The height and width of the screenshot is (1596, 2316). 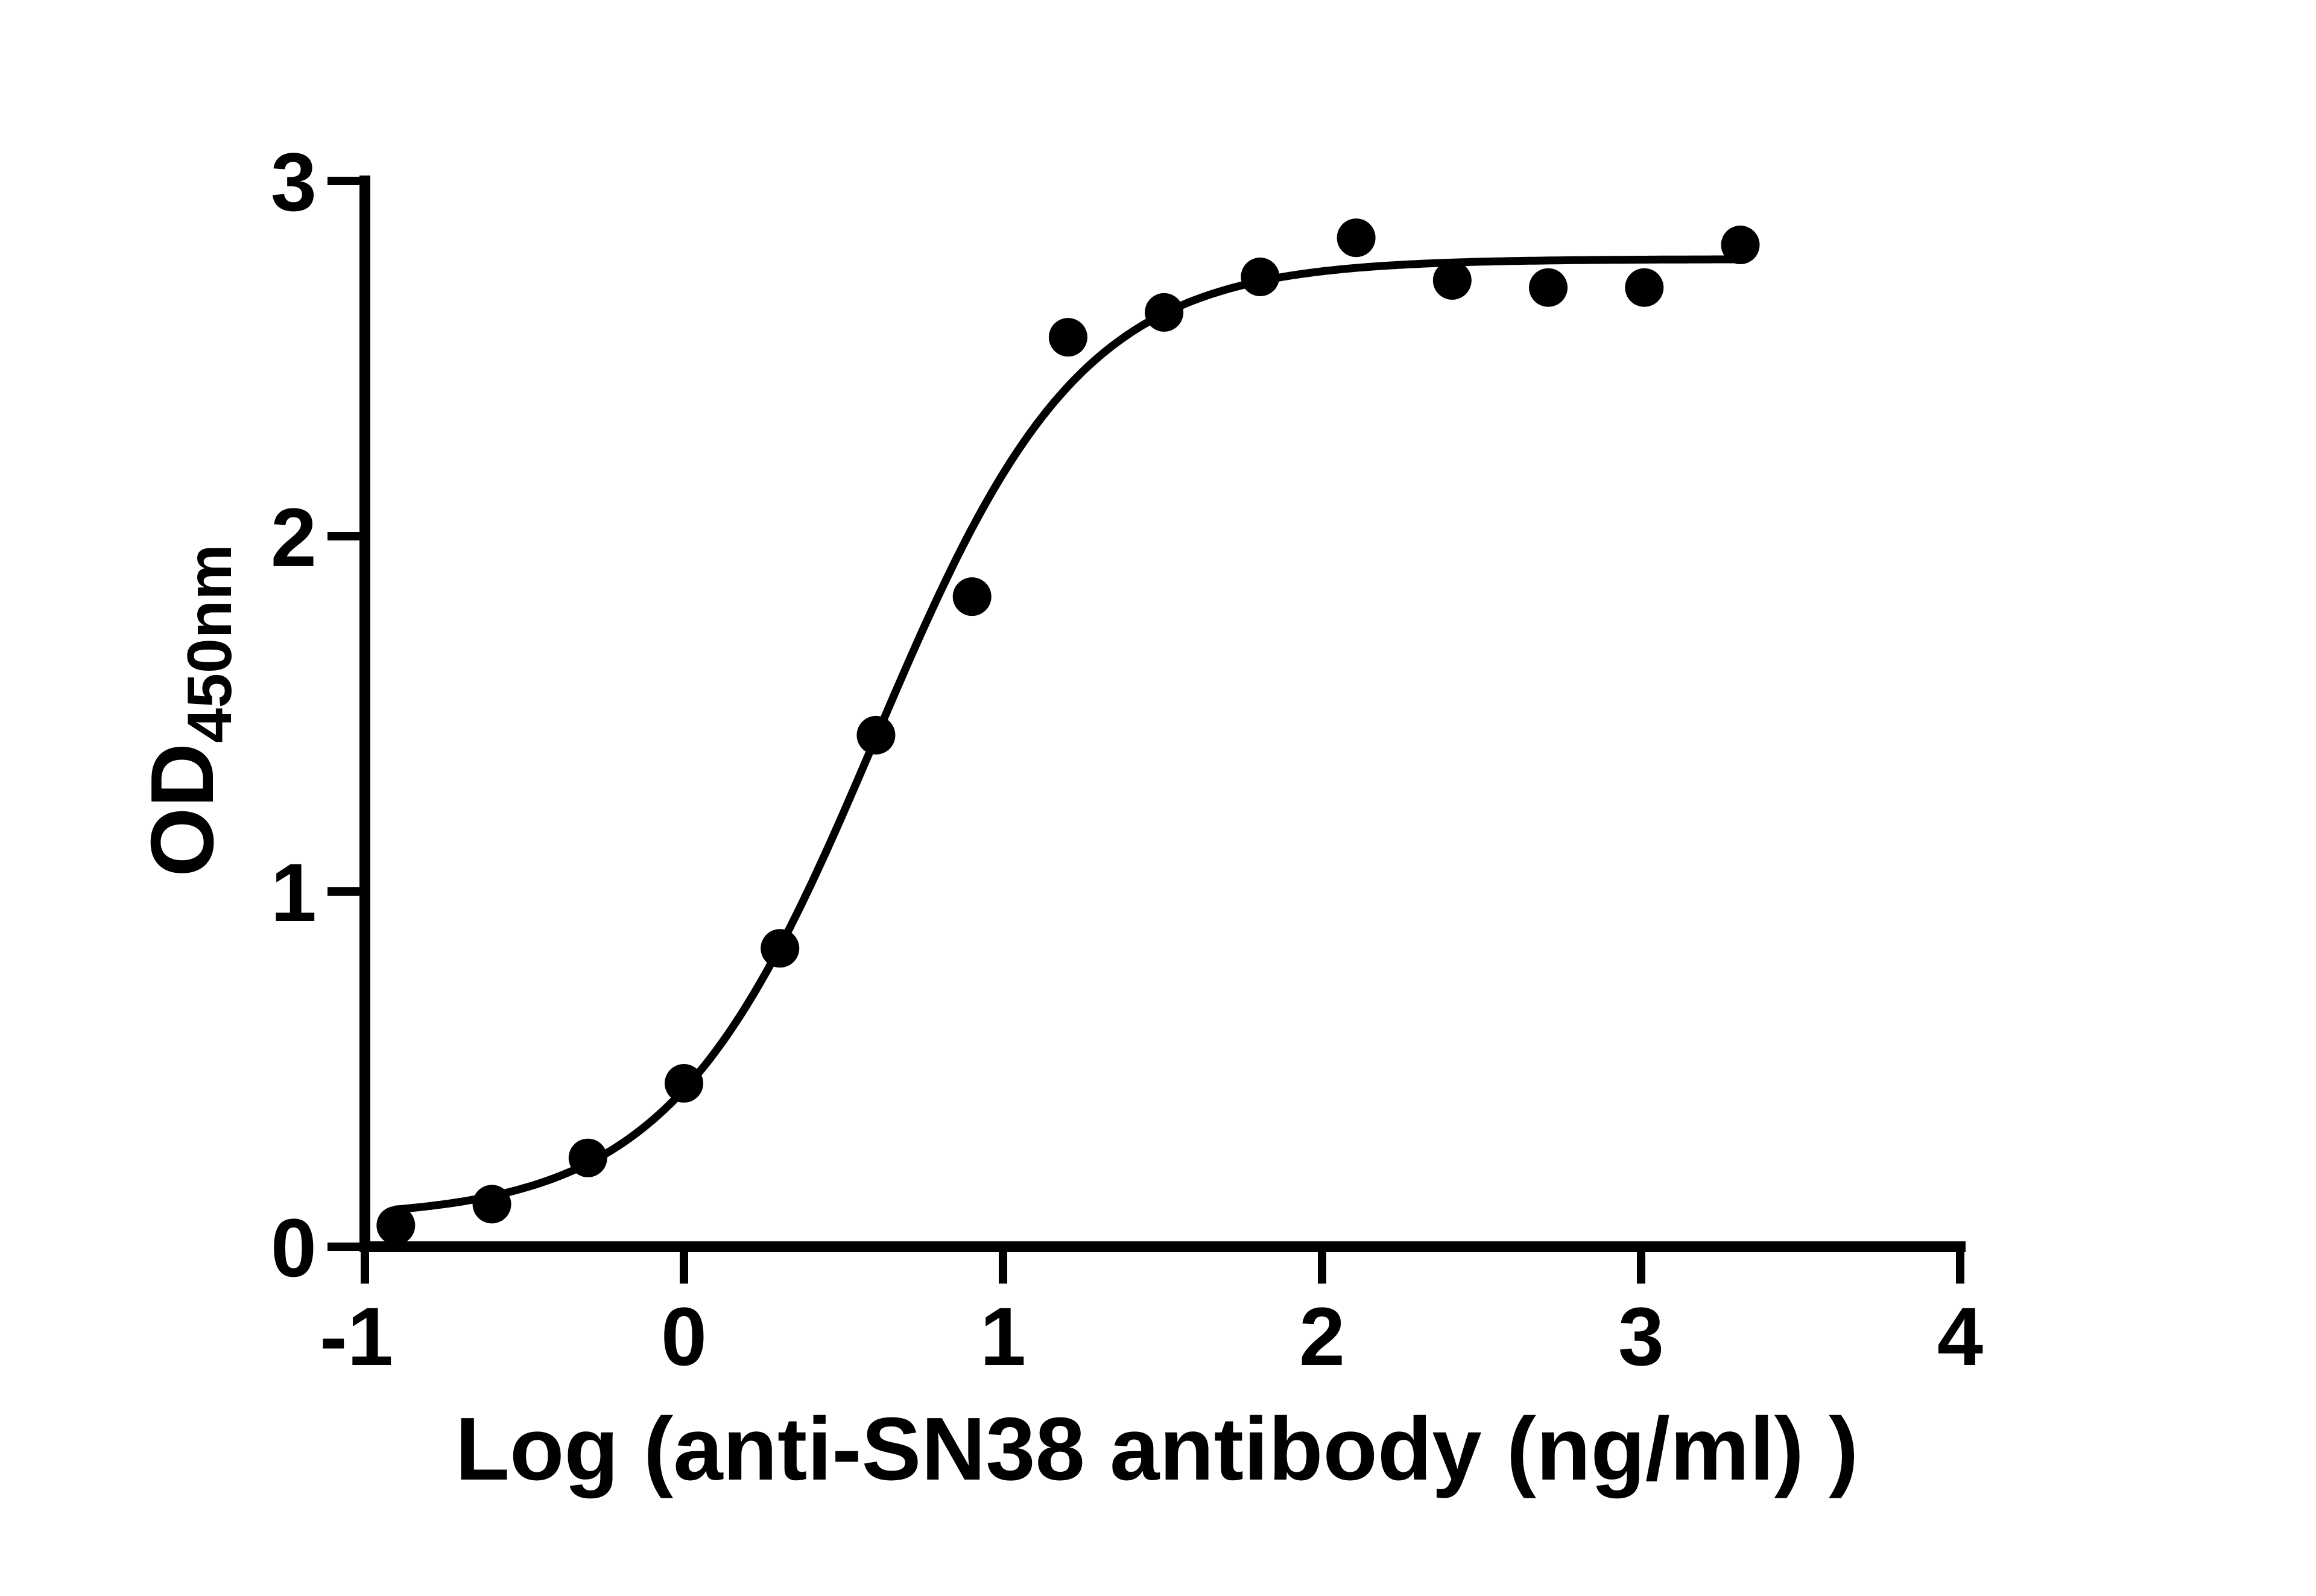 What do you see at coordinates (182, 810) in the screenshot?
I see `y-axis-title-main: OD` at bounding box center [182, 810].